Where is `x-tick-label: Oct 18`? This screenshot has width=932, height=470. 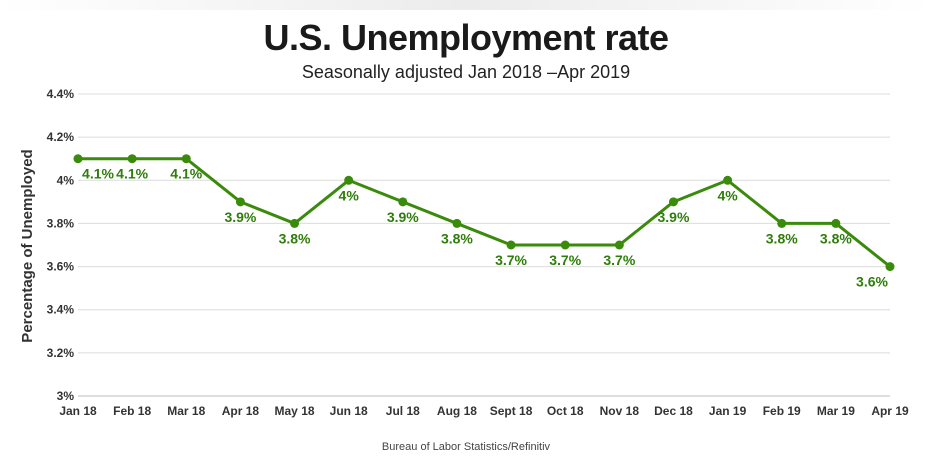
x-tick-label: Oct 18 is located at coordinates (565, 411).